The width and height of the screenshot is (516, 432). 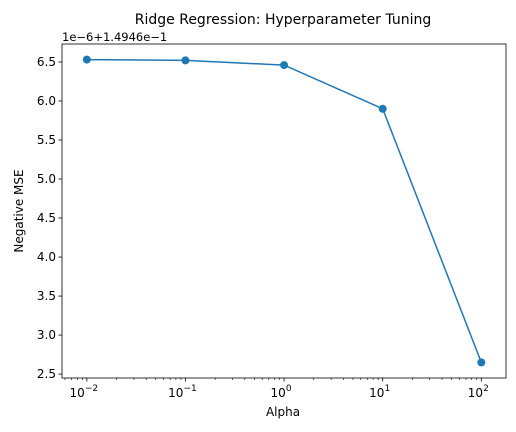 What do you see at coordinates (46, 335) in the screenshot?
I see `y-tick-label: 3.0` at bounding box center [46, 335].